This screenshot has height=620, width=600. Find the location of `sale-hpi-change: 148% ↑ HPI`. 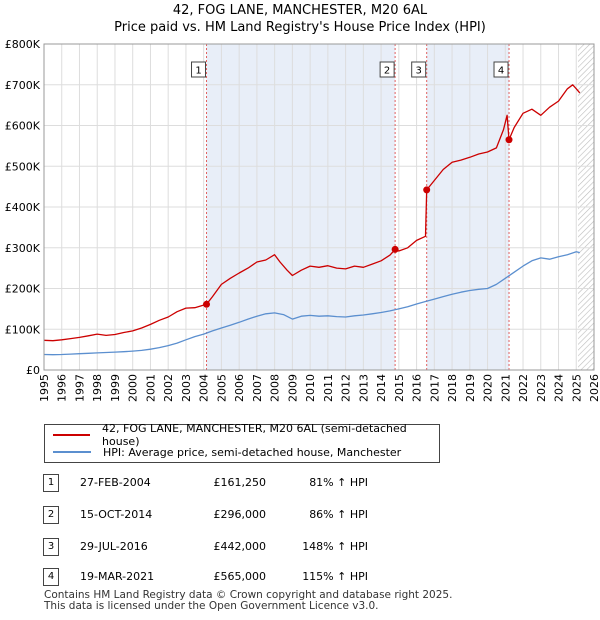

sale-hpi-change: 148% ↑ HPI is located at coordinates (335, 546).